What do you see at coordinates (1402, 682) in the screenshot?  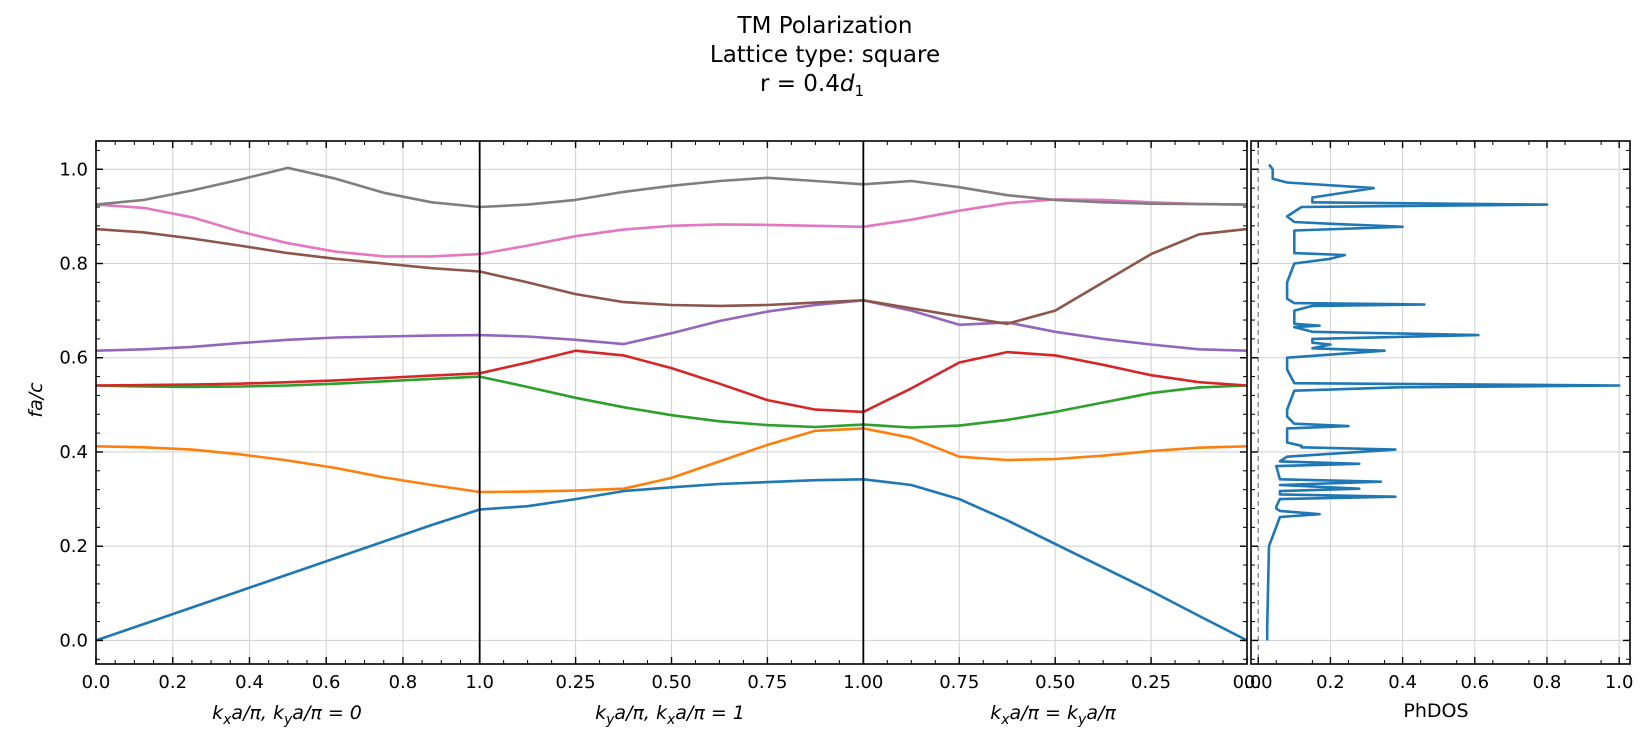 I see `dos-x-tick-label: 0.4` at bounding box center [1402, 682].